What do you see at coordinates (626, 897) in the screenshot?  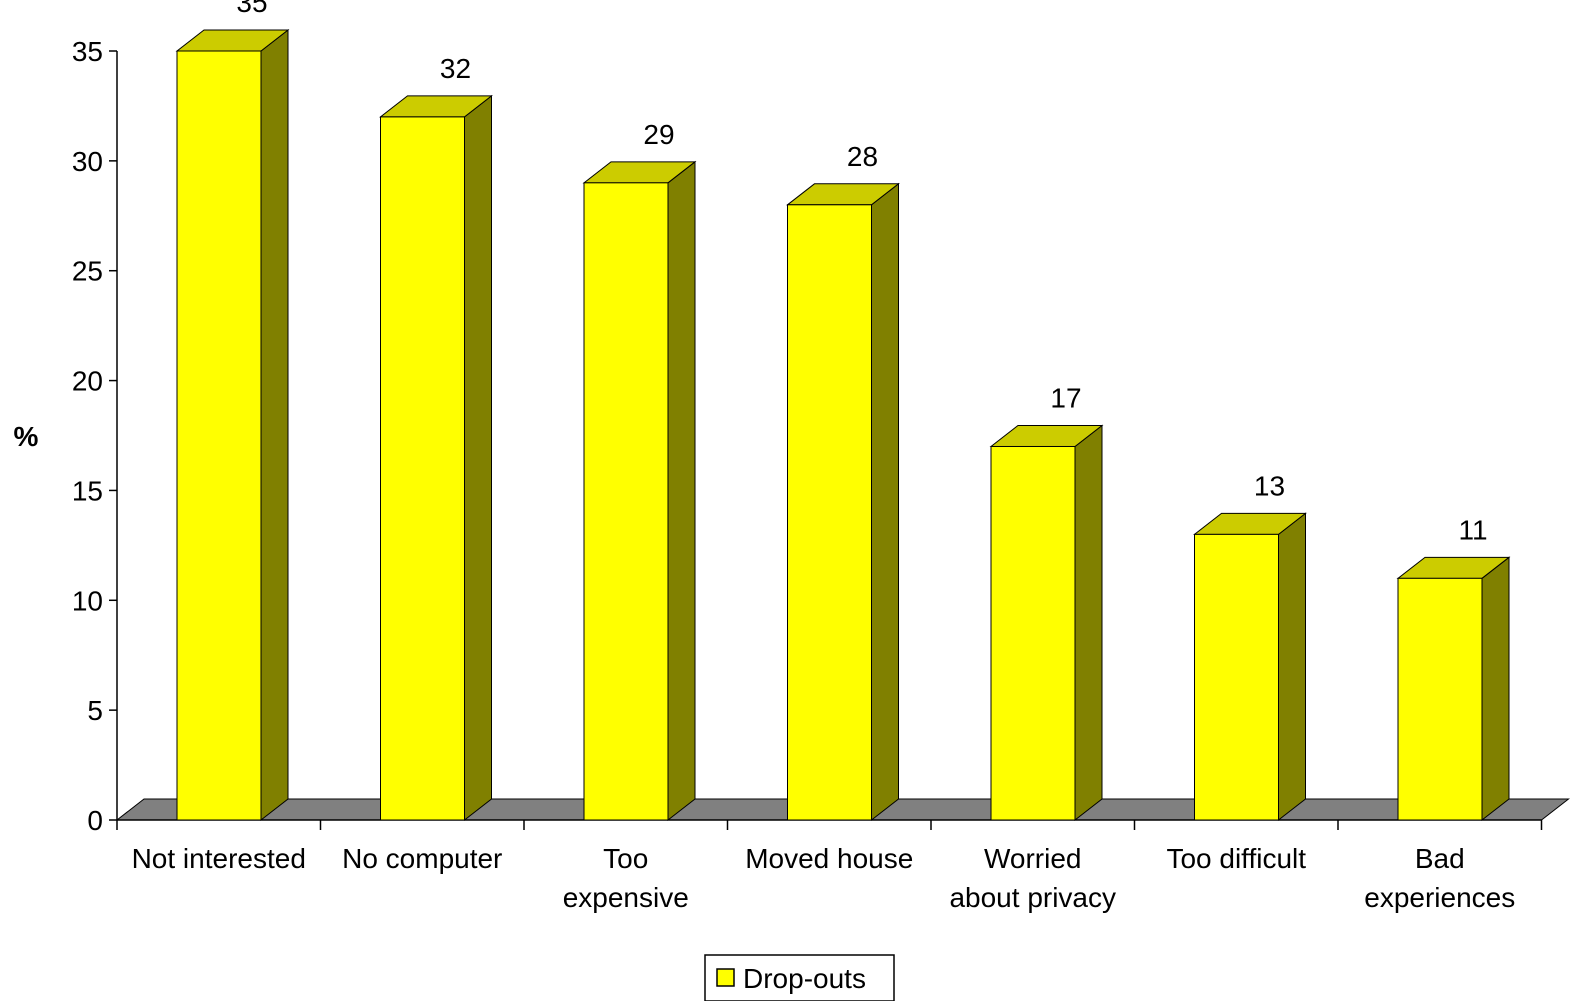 I see `x-tick-label: expensive` at bounding box center [626, 897].